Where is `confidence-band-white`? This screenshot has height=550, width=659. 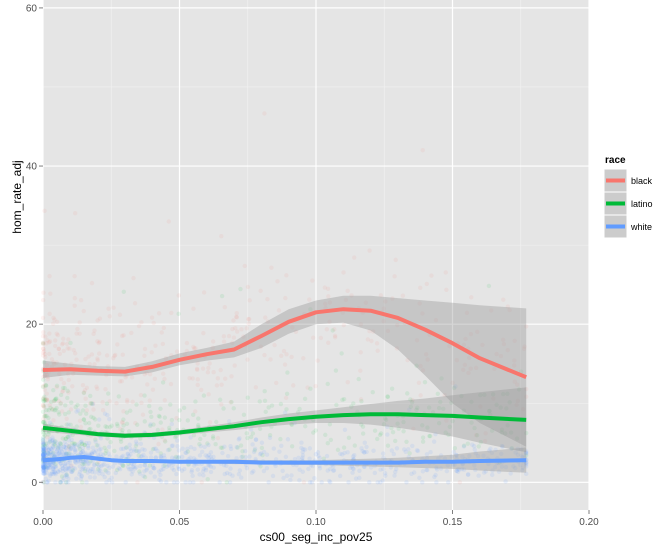
confidence-band-white is located at coordinates (285, 460).